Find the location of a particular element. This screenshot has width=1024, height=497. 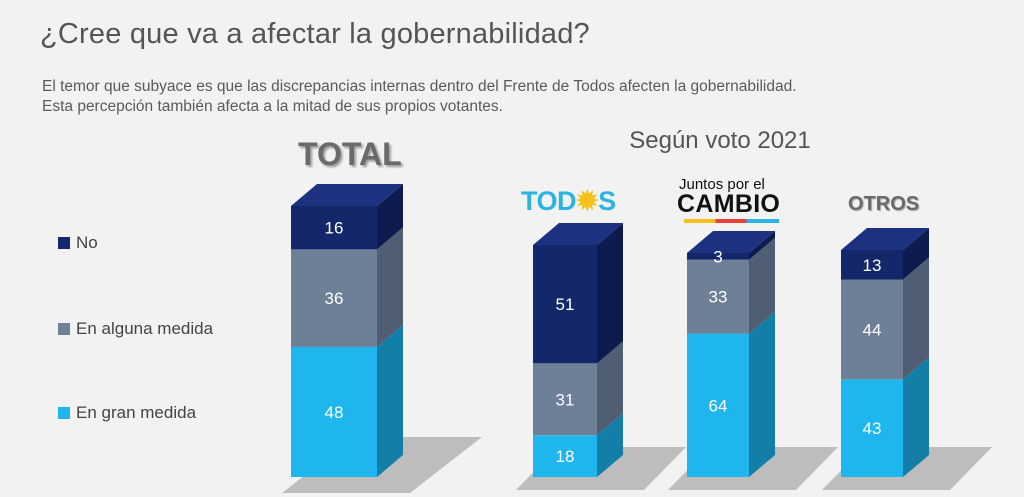

data-label-3-1: 44 is located at coordinates (872, 329).